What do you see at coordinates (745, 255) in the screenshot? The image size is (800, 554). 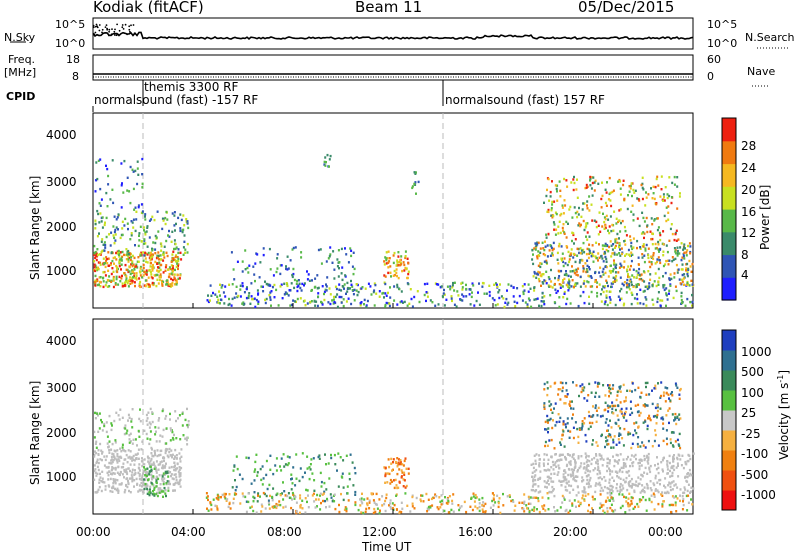 I see `power-cb-tick-8: 8` at bounding box center [745, 255].